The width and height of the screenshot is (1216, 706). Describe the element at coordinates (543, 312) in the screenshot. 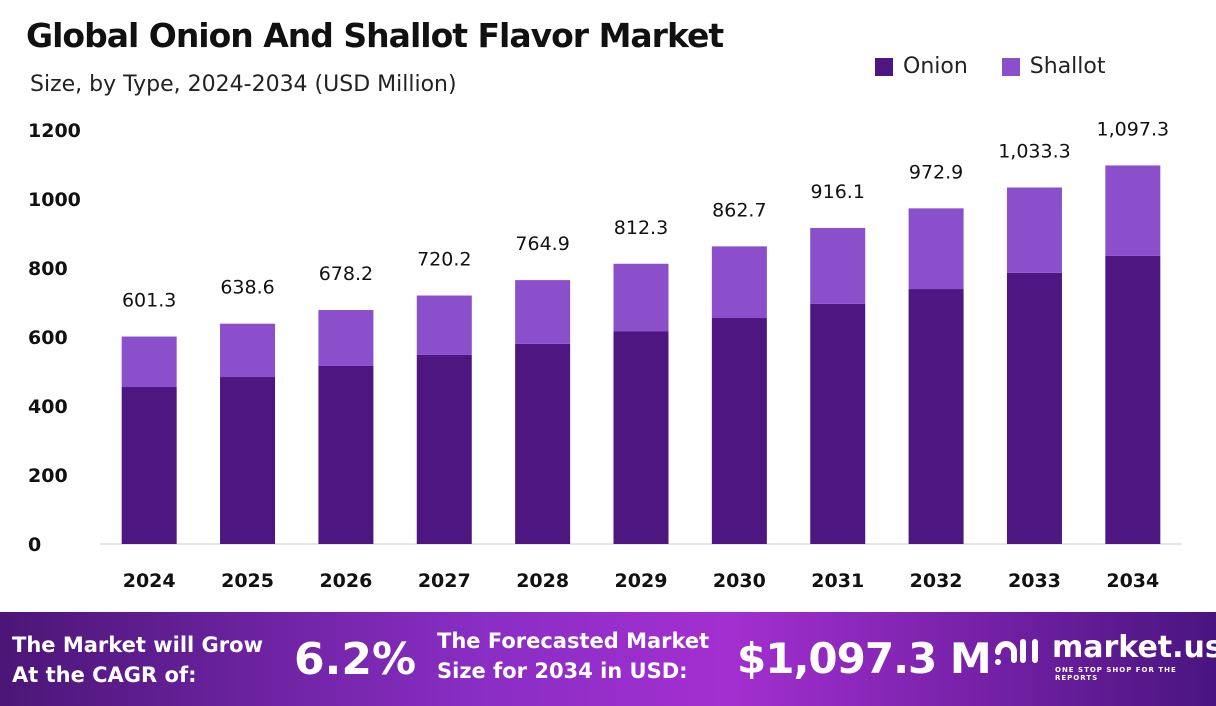

I see `bar-shallot-2028` at that location.